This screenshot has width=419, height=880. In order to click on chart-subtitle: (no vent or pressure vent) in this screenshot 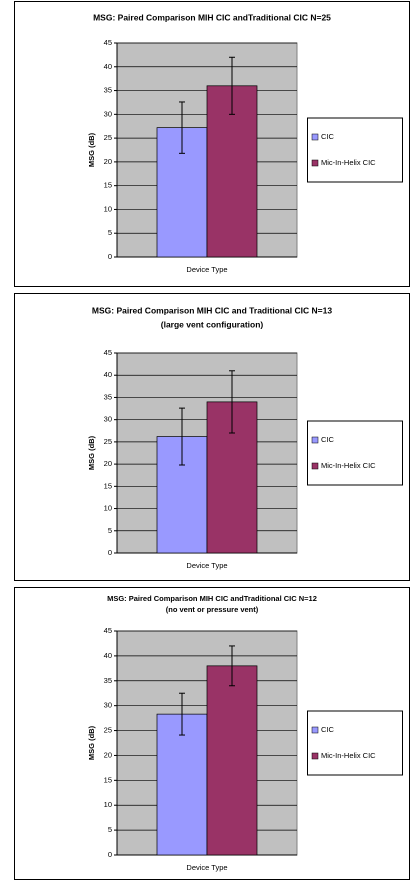, I will do `click(212, 609)`.